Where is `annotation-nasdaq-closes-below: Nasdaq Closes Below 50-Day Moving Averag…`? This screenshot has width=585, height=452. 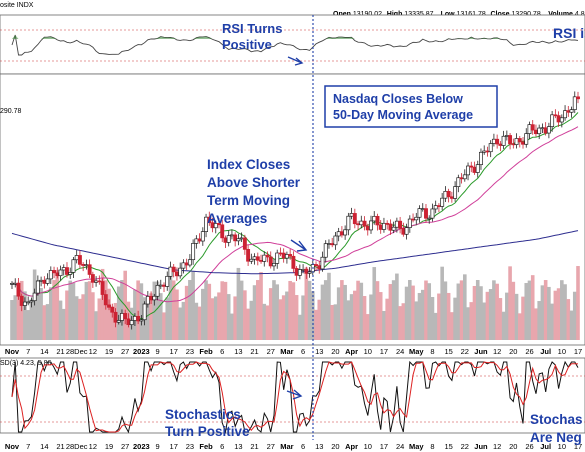 annotation-nasdaq-closes-below: Nasdaq Closes Below 50-Day Moving Averag… is located at coordinates (403, 107).